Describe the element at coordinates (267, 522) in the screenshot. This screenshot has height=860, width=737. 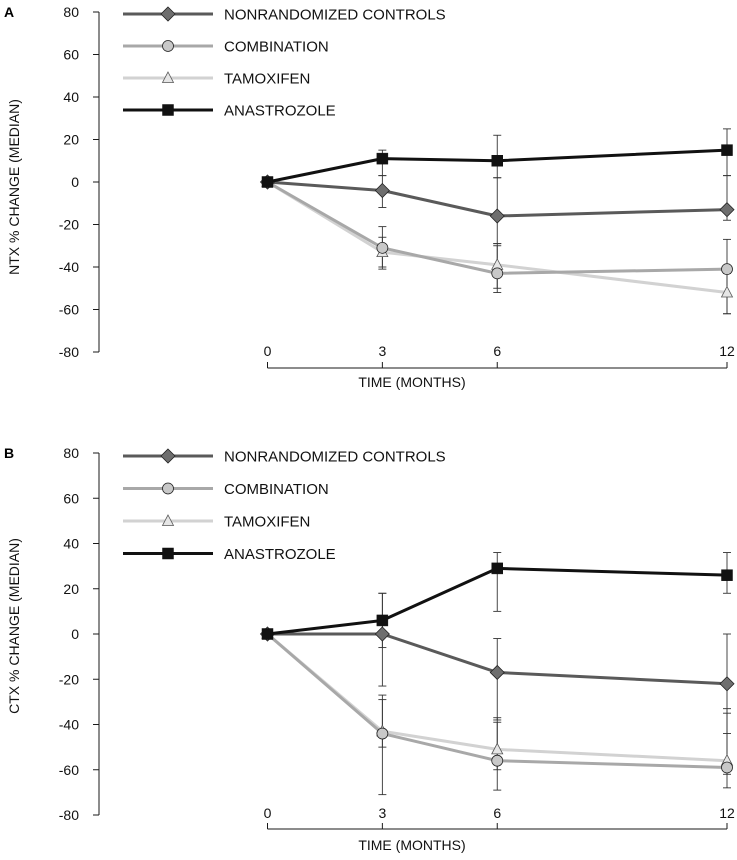
I see `panel-b-legend-label-tamoxifen: TAMOXIFEN` at that location.